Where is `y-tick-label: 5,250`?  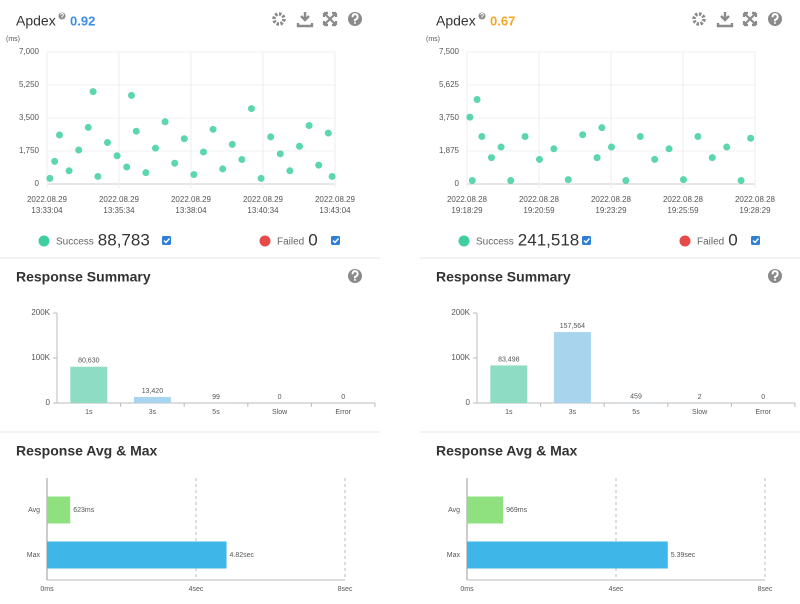 y-tick-label: 5,250 is located at coordinates (29, 84).